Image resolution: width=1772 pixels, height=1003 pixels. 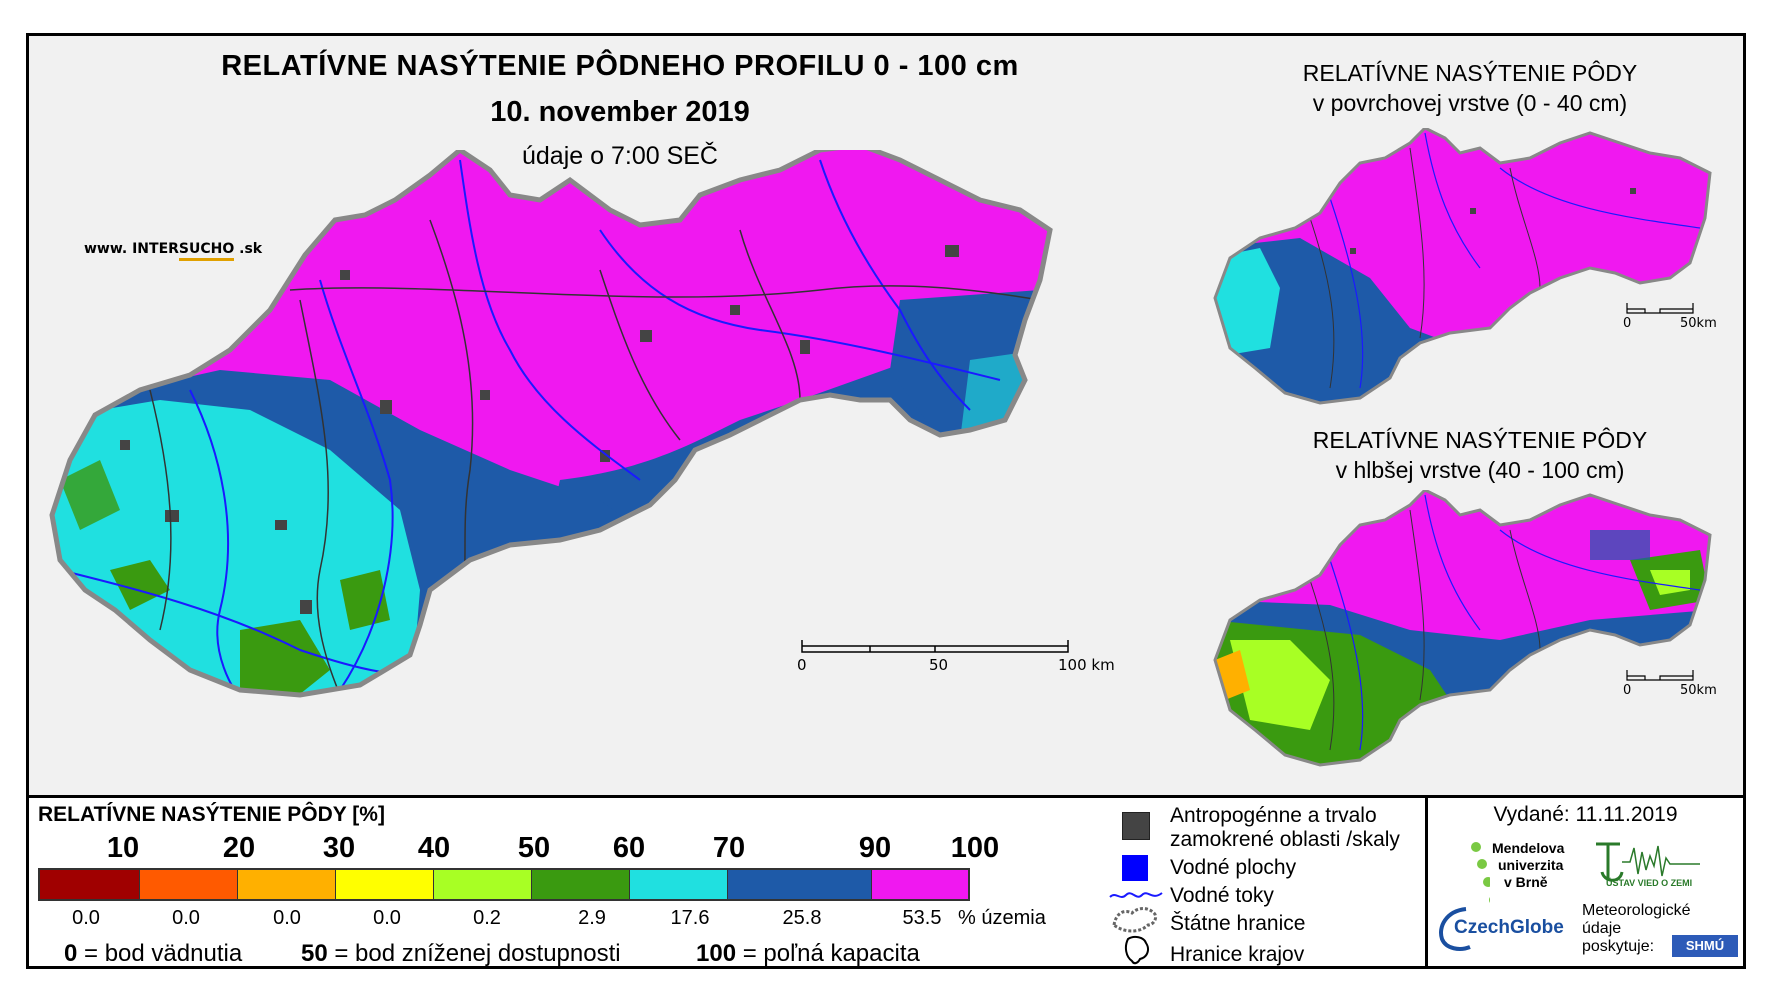 I want to click on legend-percent-6: 2.9, so click(x=592, y=918).